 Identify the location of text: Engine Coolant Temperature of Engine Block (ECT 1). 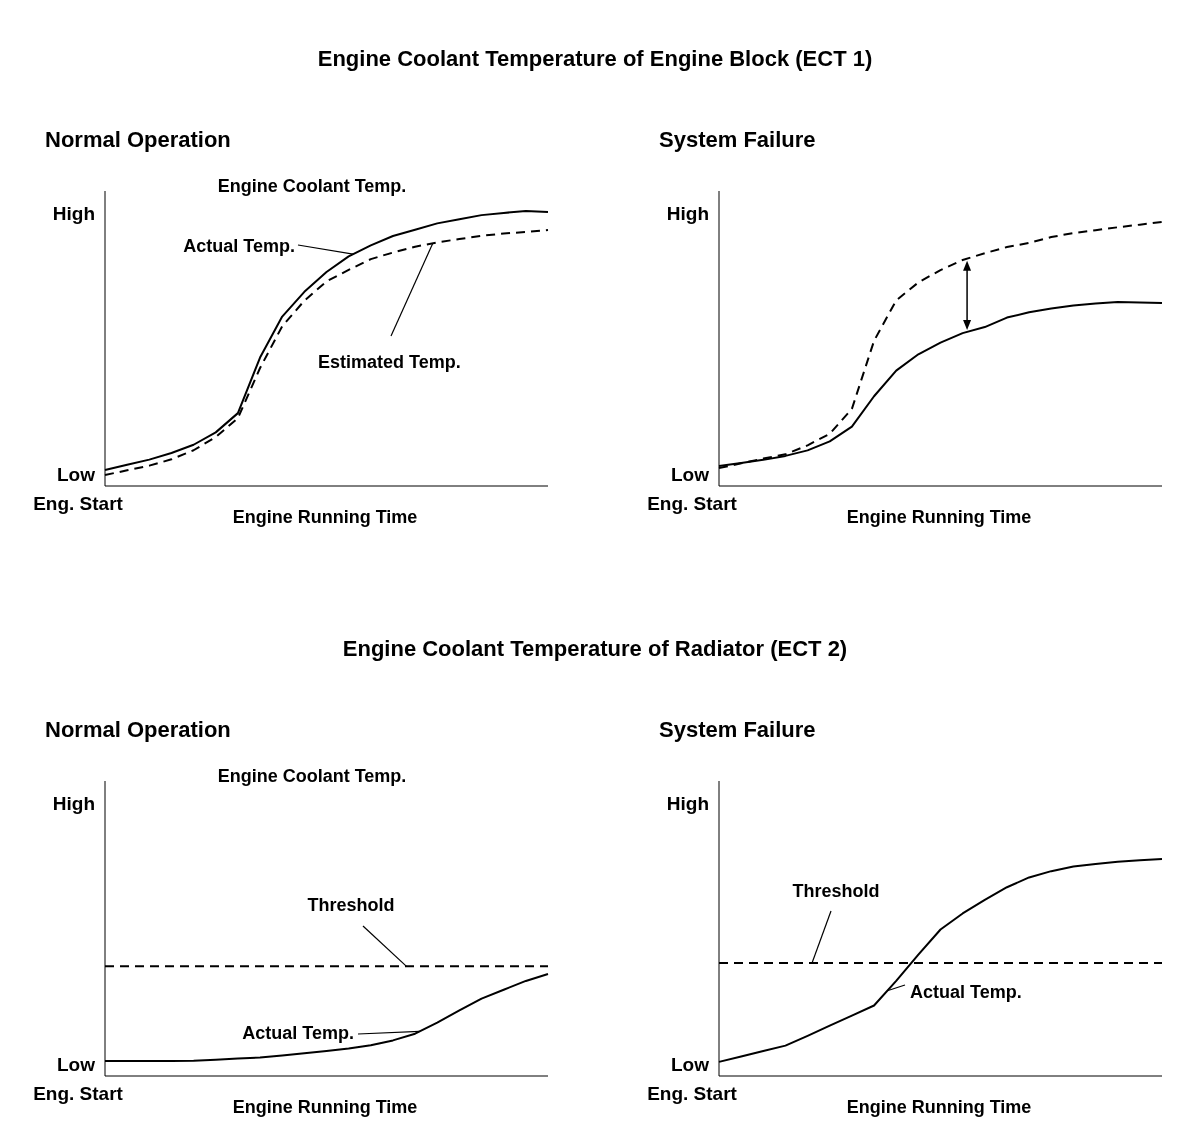
(595, 58).